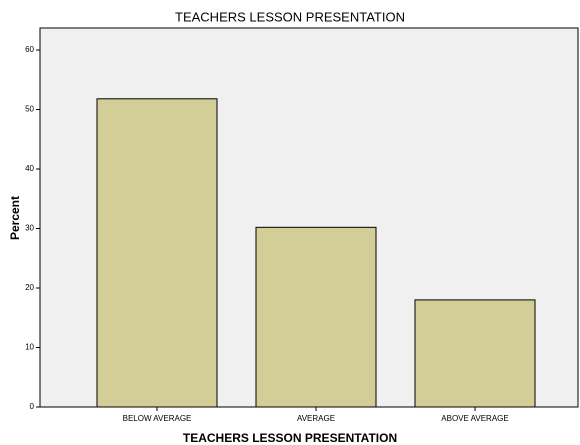  What do you see at coordinates (32, 406) in the screenshot?
I see `y-tick-label: 0` at bounding box center [32, 406].